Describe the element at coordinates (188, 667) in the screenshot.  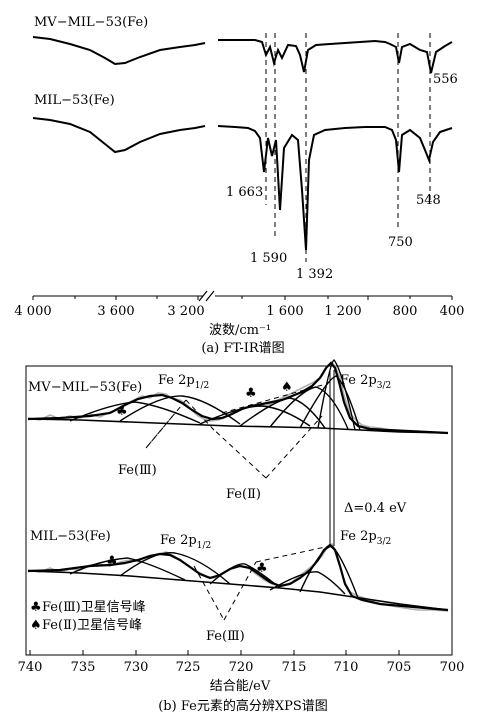
I see `xps-xtick-725: 725` at that location.